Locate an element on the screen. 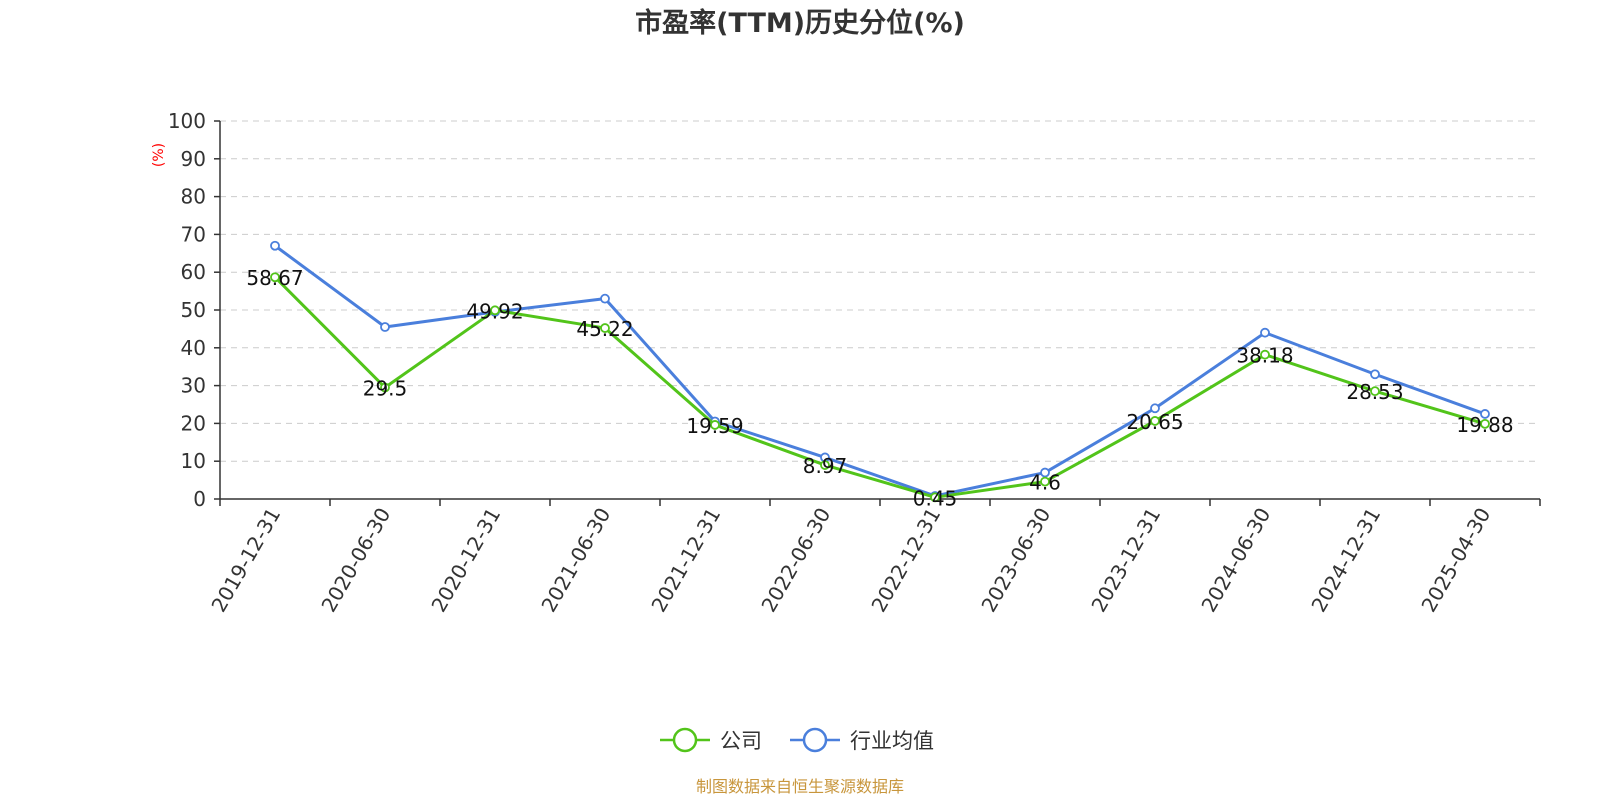 This screenshot has width=1600, height=800. x-tick-label: 2020-06-30 is located at coordinates (355, 560).